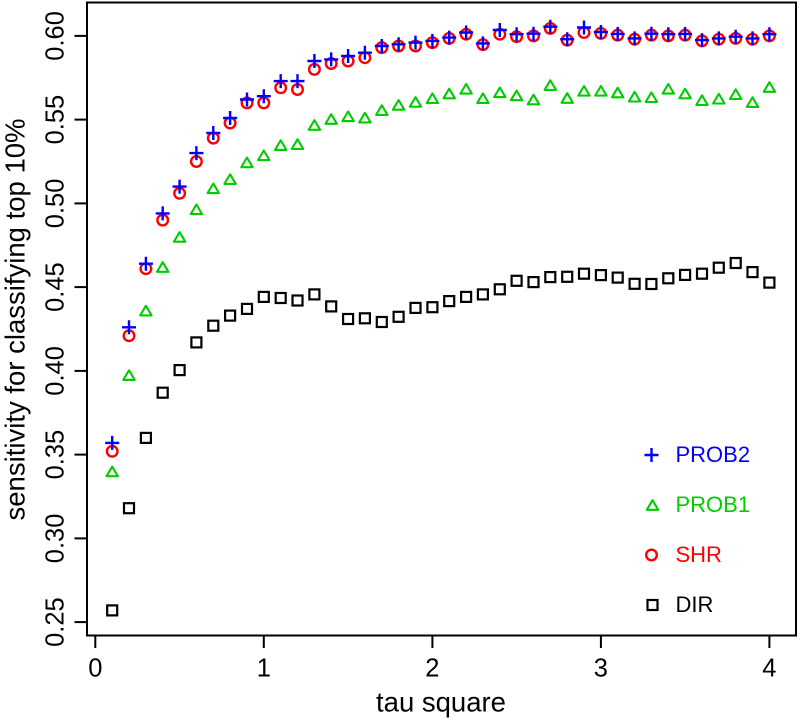  I want to click on svg-text: 0.55, so click(55, 120).